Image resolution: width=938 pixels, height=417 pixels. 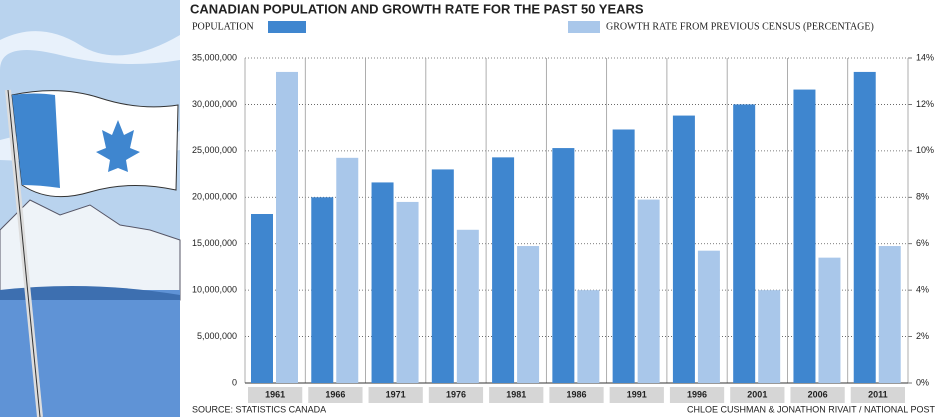 I want to click on legend-label: POPULATION, so click(x=223, y=26).